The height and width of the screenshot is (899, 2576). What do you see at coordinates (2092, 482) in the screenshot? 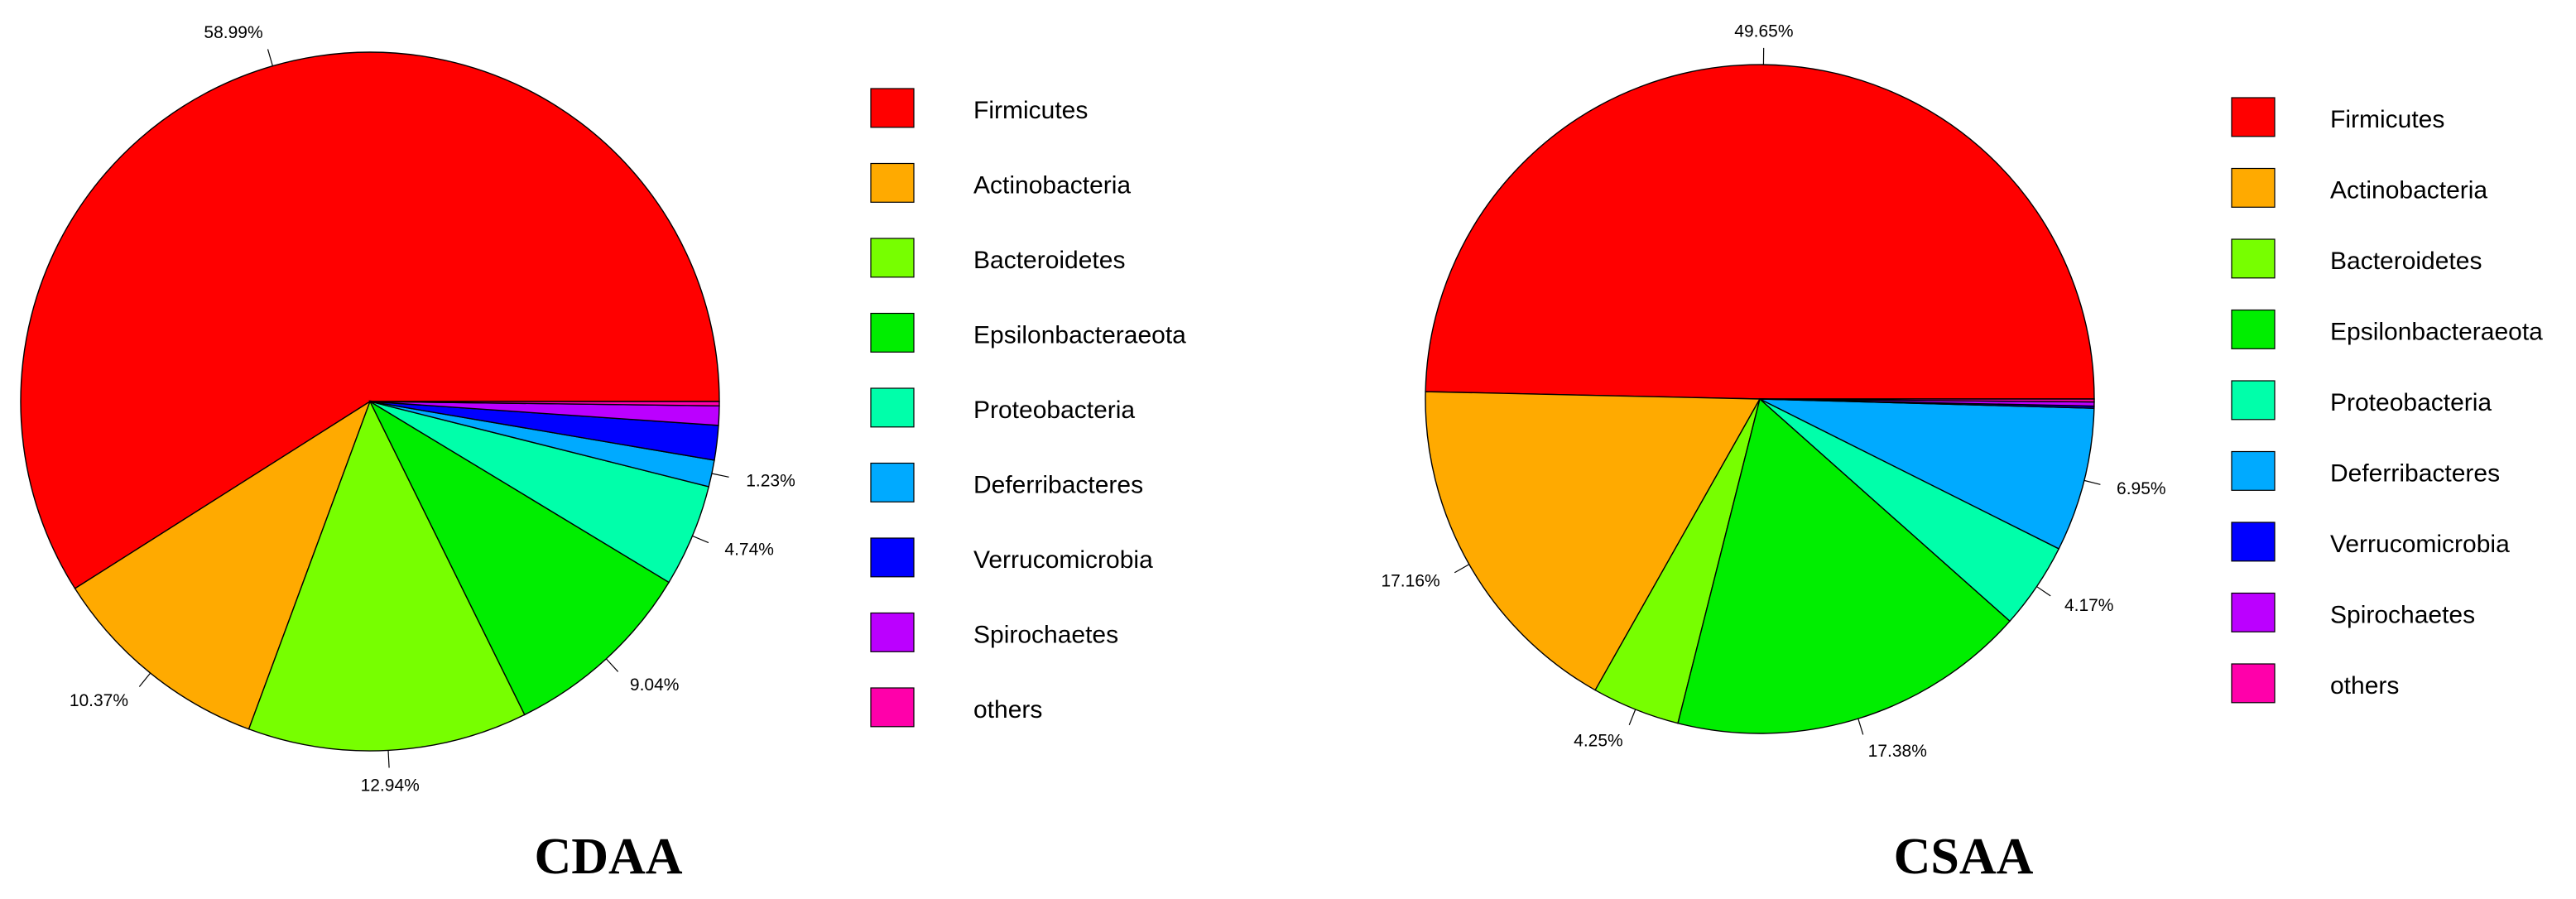
I see `csaa-leader-deferribacteres` at bounding box center [2092, 482].